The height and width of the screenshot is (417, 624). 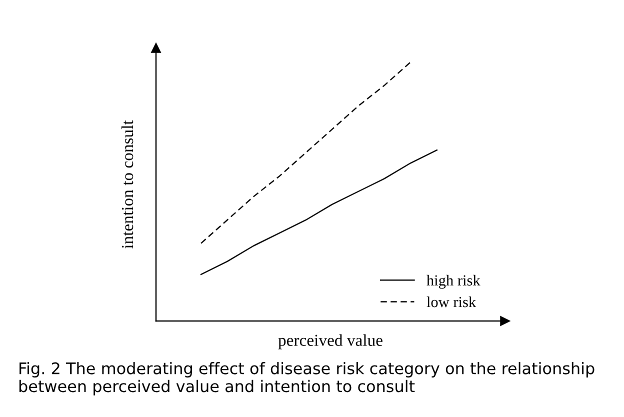 What do you see at coordinates (127, 184) in the screenshot?
I see `y-axis-title: intention to consult` at bounding box center [127, 184].